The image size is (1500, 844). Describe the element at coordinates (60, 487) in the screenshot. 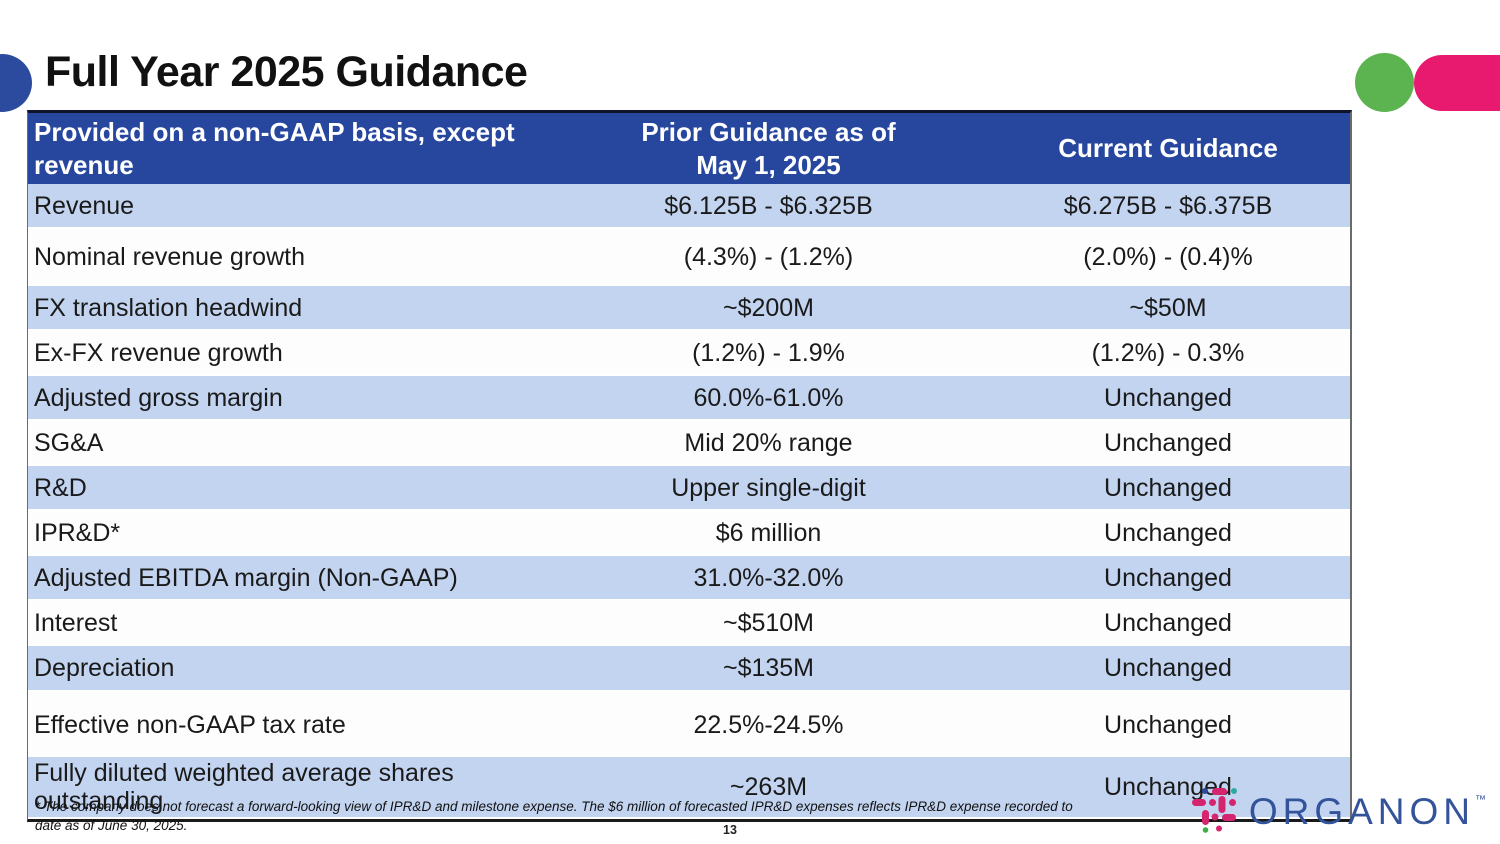

I see `row-label: R&D` at that location.